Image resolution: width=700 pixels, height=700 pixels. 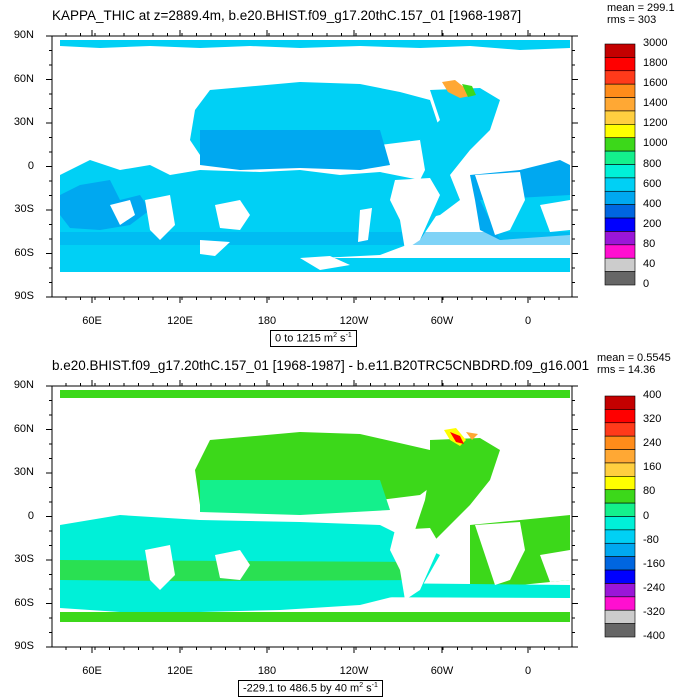 I want to click on colorbar-label: 600, so click(x=652, y=183).